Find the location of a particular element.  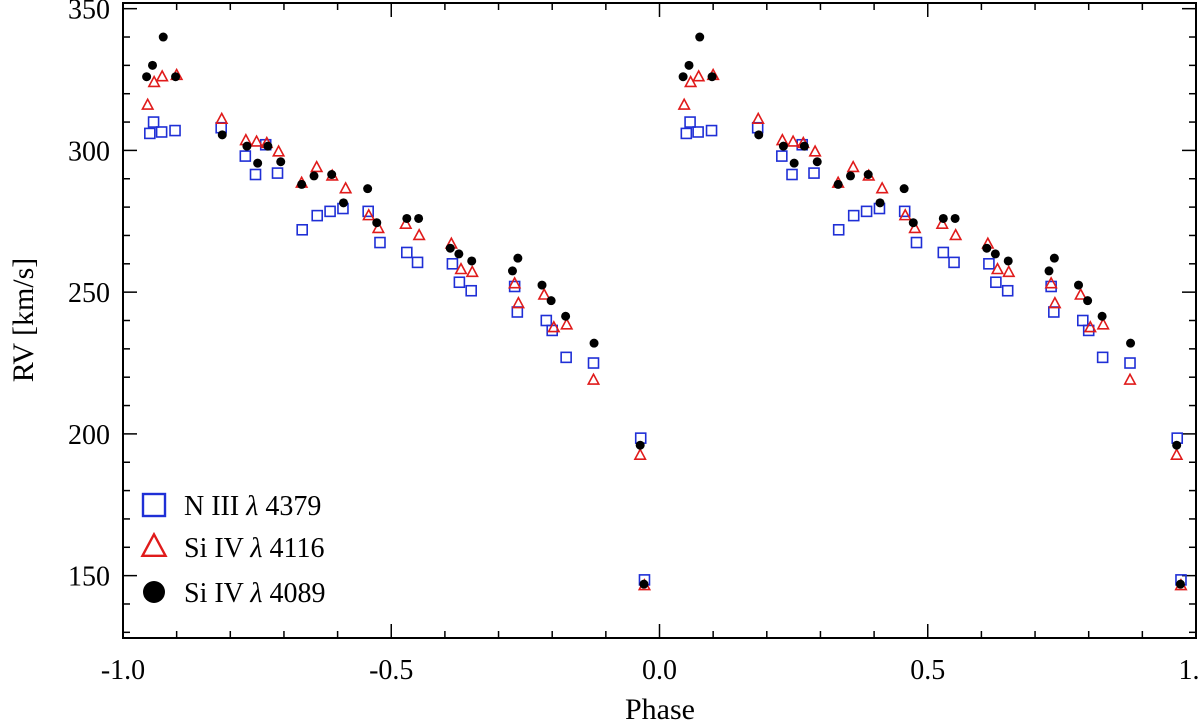

legend-label-ion: N III is located at coordinates (215, 506).